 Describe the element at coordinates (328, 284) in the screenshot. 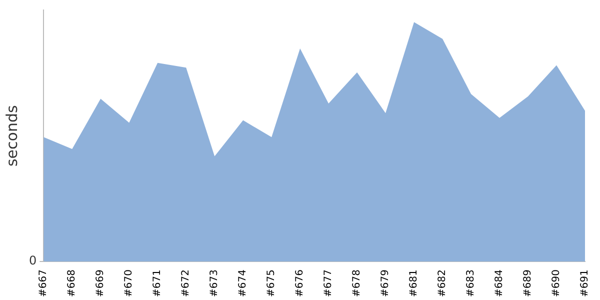

I see `x-tick-label: #677` at that location.